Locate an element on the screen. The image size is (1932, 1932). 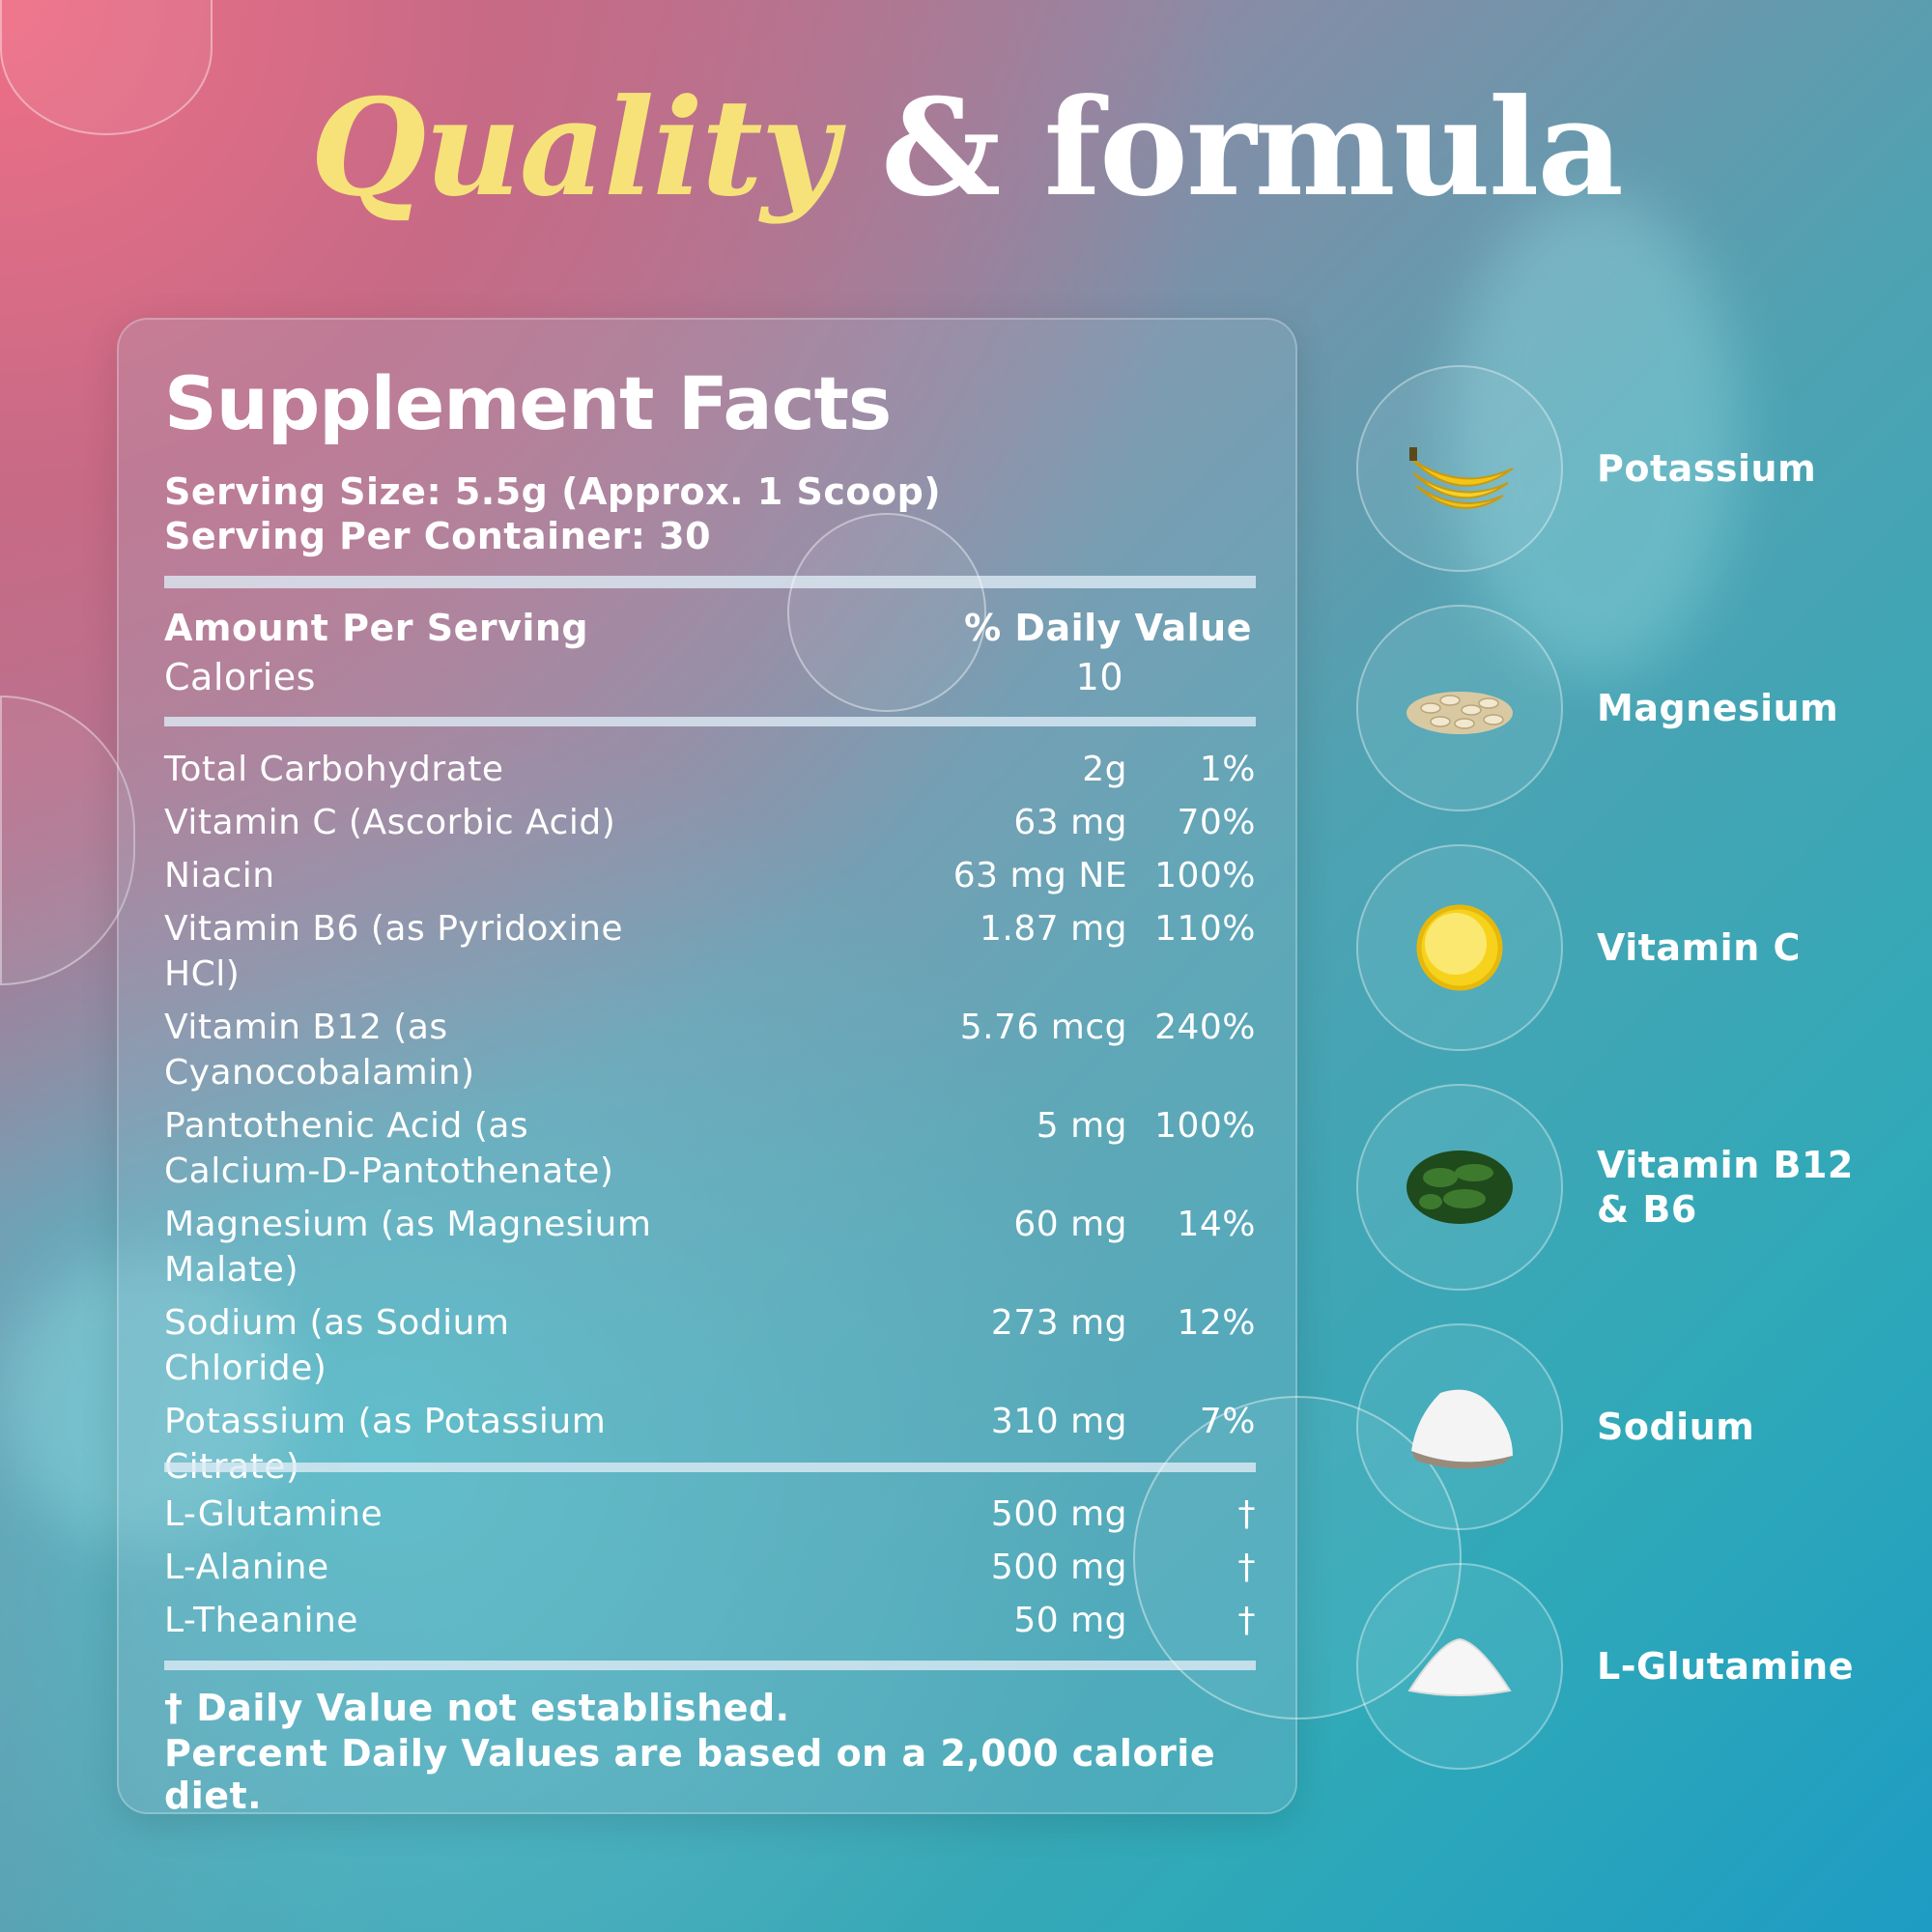
nutrient-amount: 63 mg is located at coordinates (1070, 822).